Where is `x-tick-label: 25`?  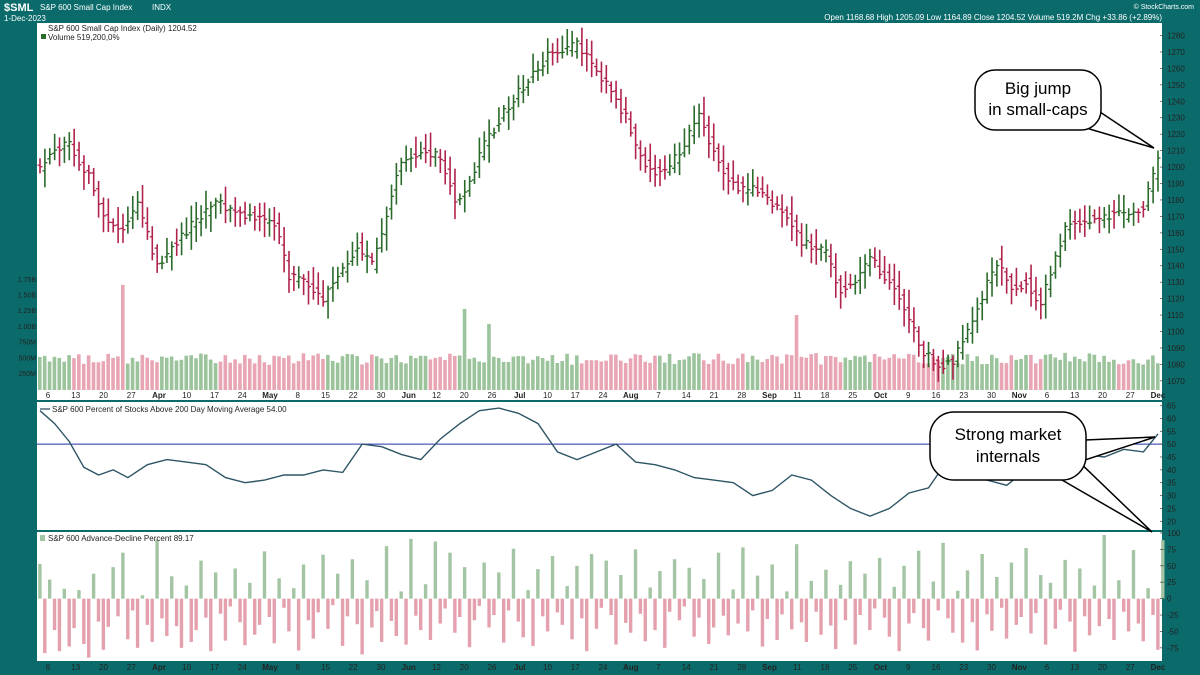
x-tick-label: 25 is located at coordinates (852, 395).